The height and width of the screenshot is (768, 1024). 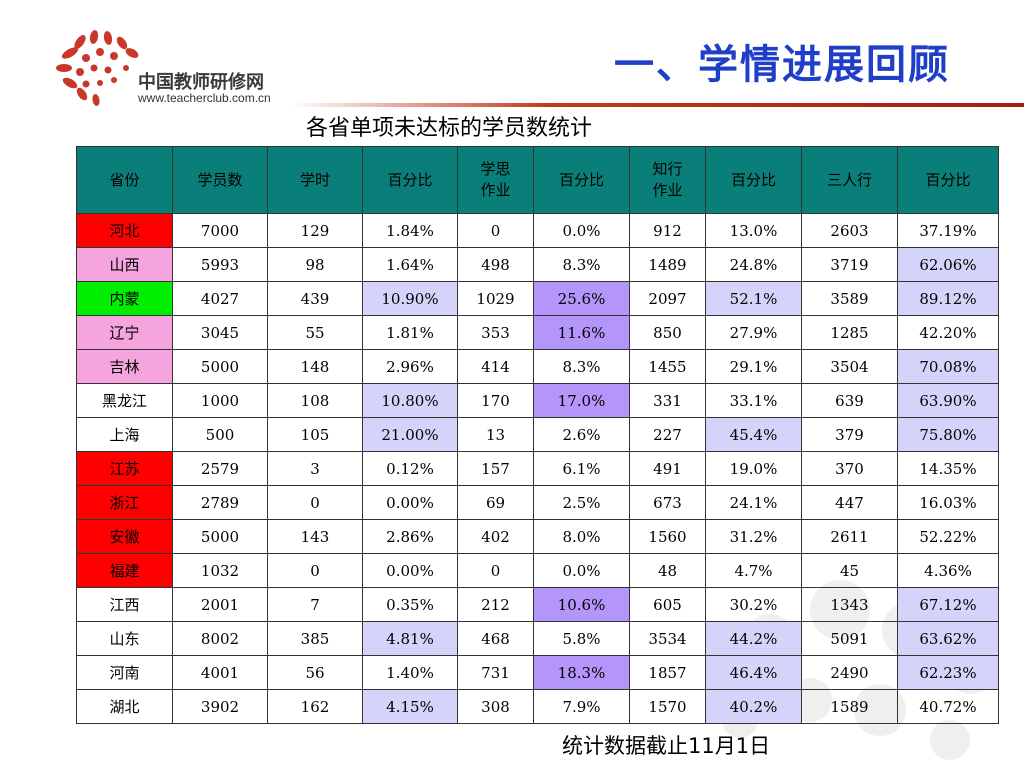 I want to click on logo-name: 中国教师研修网, so click(x=201, y=82).